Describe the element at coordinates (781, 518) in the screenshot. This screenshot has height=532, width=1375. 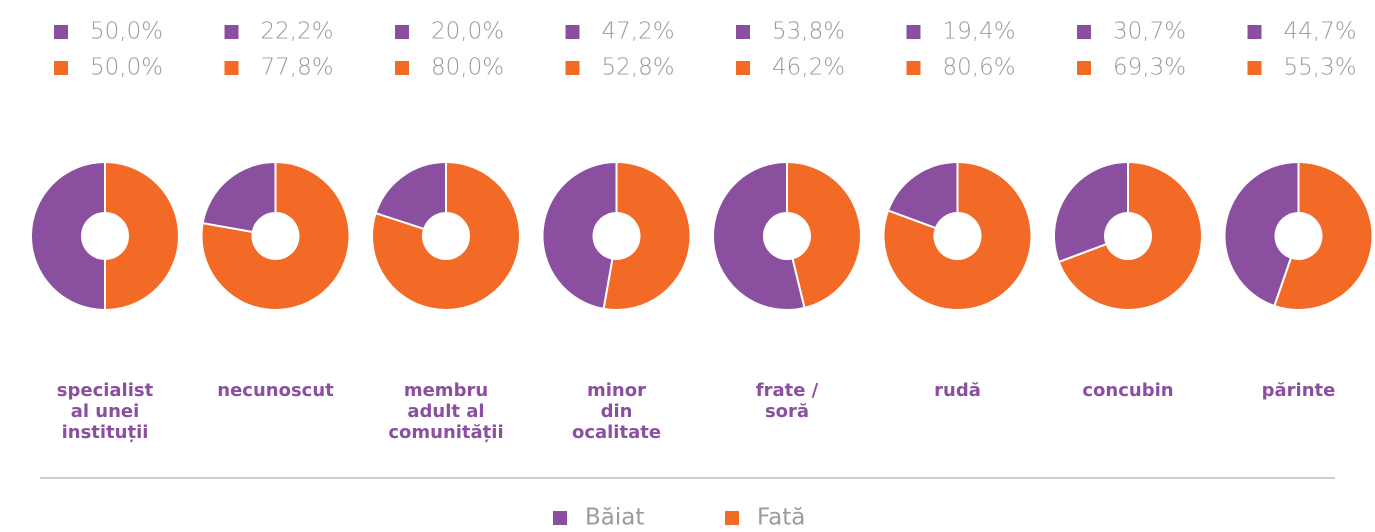
I see `legend-label: Fată` at that location.